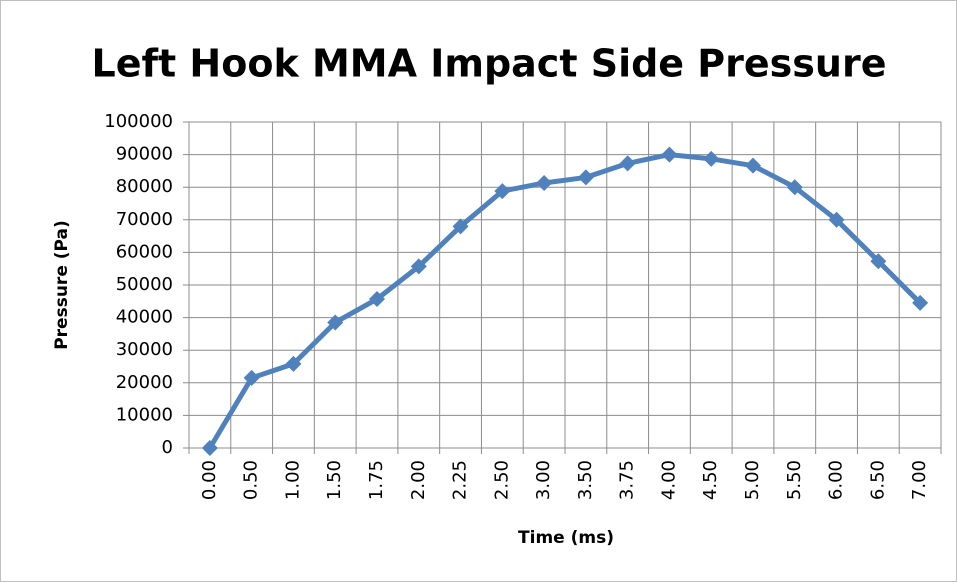 The width and height of the screenshot is (957, 582). What do you see at coordinates (292, 480) in the screenshot?
I see `x-tick-label: 1.00` at bounding box center [292, 480].